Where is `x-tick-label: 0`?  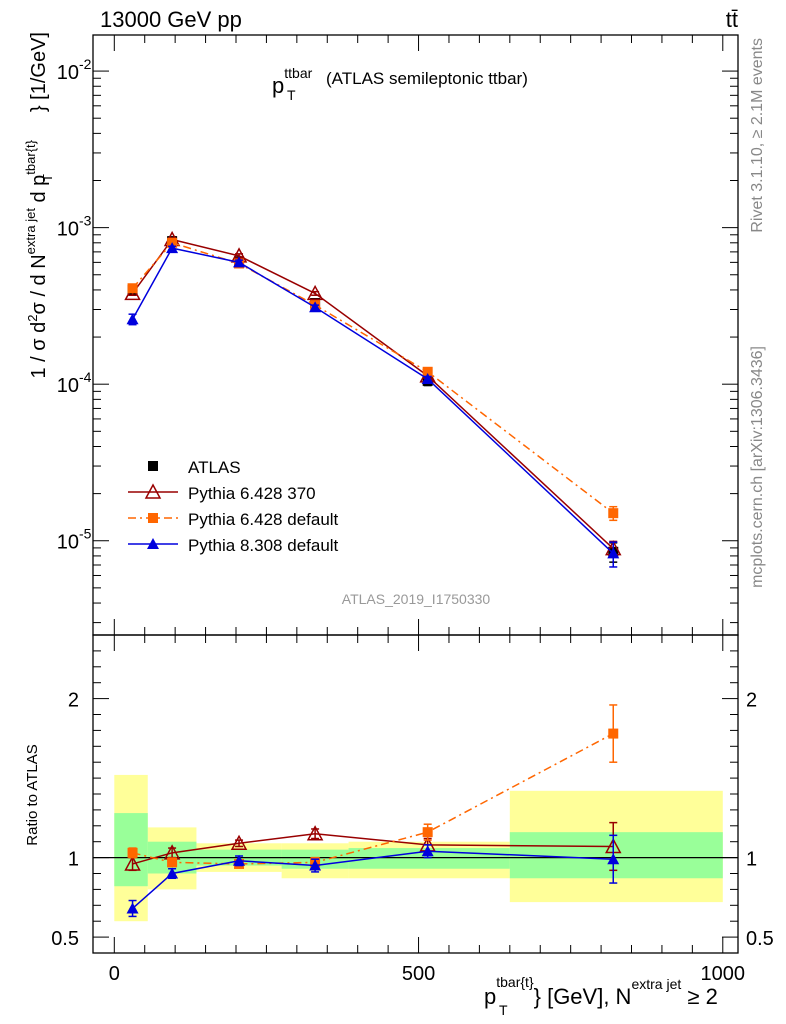
x-tick-label: 0 is located at coordinates (114, 974).